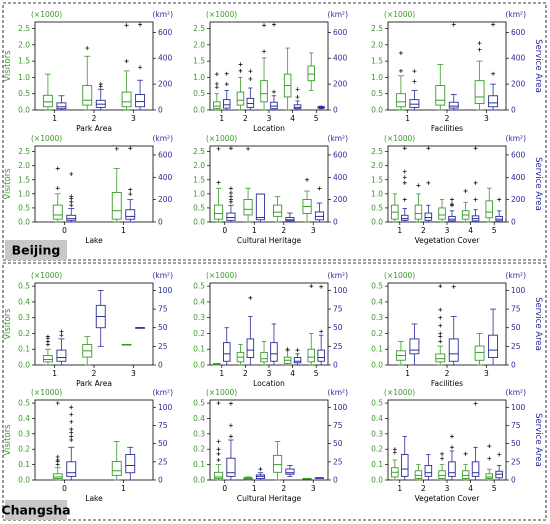  Describe the element at coordinates (516, 309) in the screenshot. I see `y-right-tick-label: 75` at that location.